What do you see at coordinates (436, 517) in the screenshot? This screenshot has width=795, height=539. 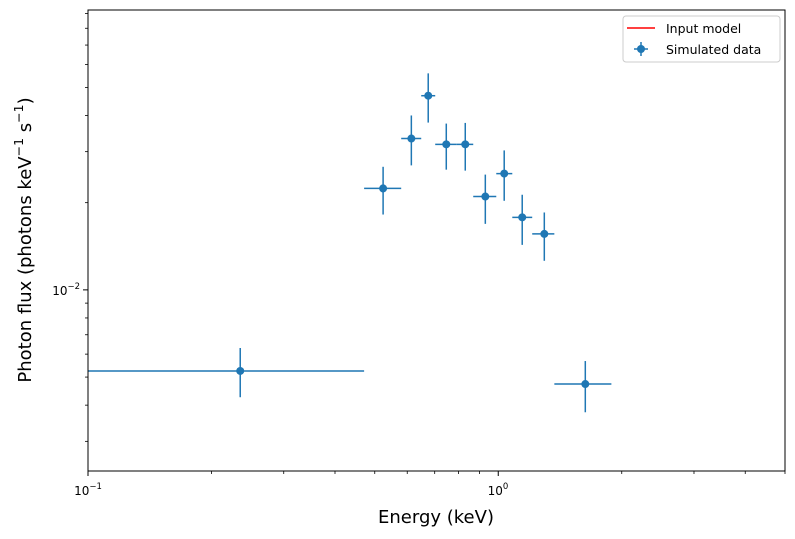 I see `x-axis-label: Energy (keV)` at bounding box center [436, 517].